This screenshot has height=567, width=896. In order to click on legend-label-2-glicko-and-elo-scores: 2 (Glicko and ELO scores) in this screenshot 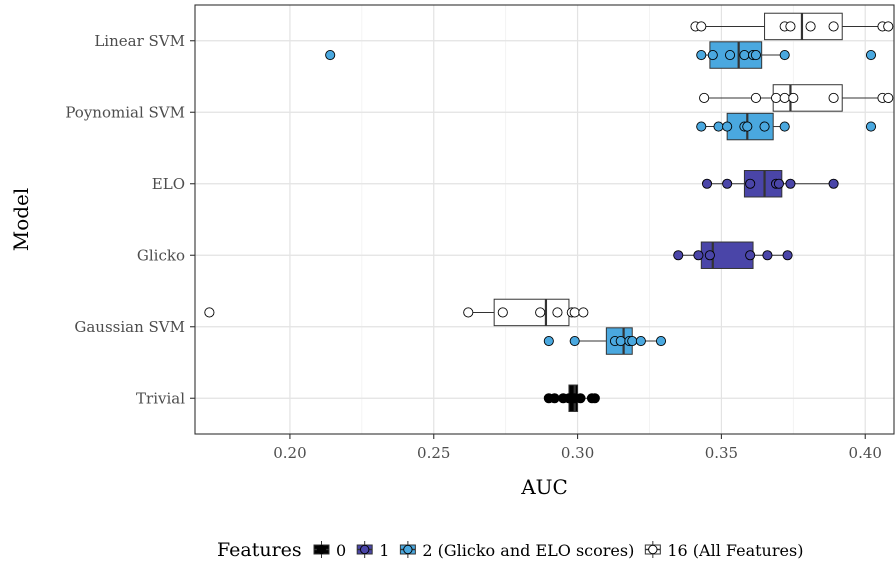, I will do `click(528, 550)`.